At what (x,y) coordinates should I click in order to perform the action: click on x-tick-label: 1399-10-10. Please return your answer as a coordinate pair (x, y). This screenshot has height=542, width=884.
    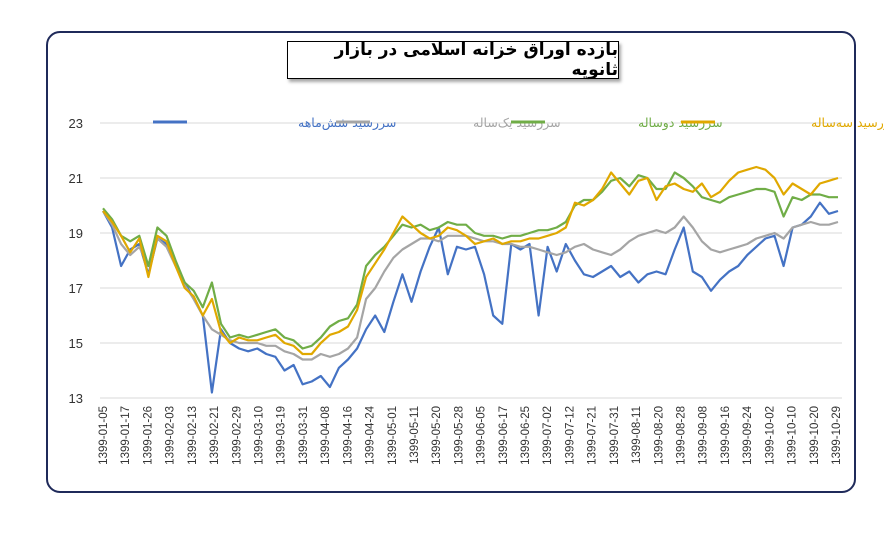
    Looking at the image, I should click on (793, 435).